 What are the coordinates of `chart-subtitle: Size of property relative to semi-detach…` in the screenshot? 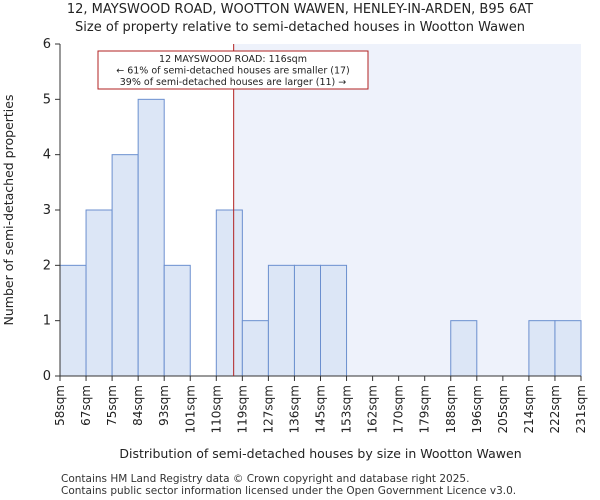 It's located at (300, 27).